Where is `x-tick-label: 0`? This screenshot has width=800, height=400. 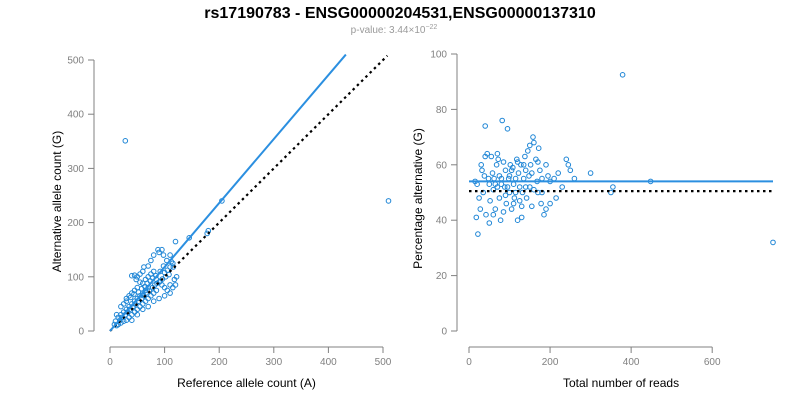 x-tick-label: 0 is located at coordinates (110, 362).